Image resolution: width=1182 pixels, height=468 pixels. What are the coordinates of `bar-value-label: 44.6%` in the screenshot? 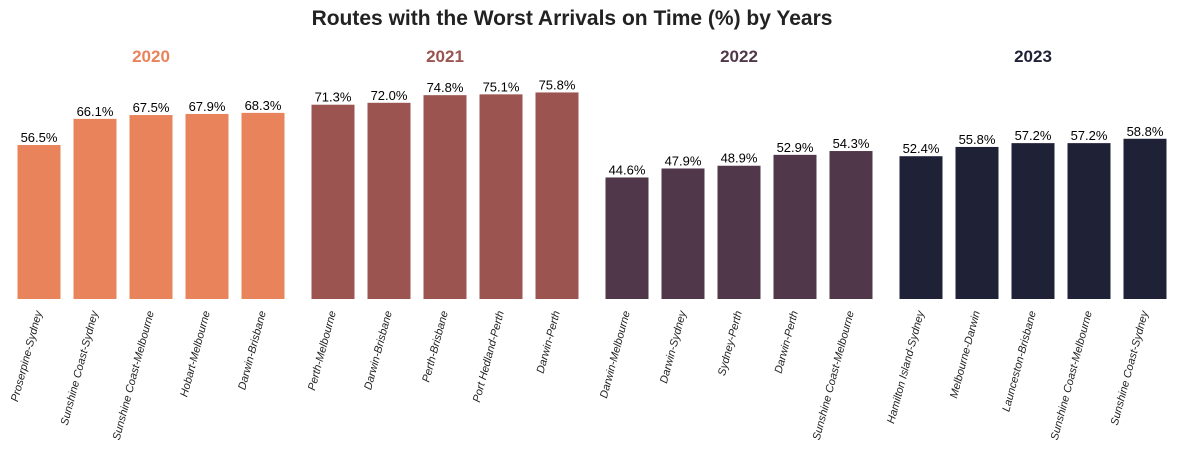 It's located at (627, 169).